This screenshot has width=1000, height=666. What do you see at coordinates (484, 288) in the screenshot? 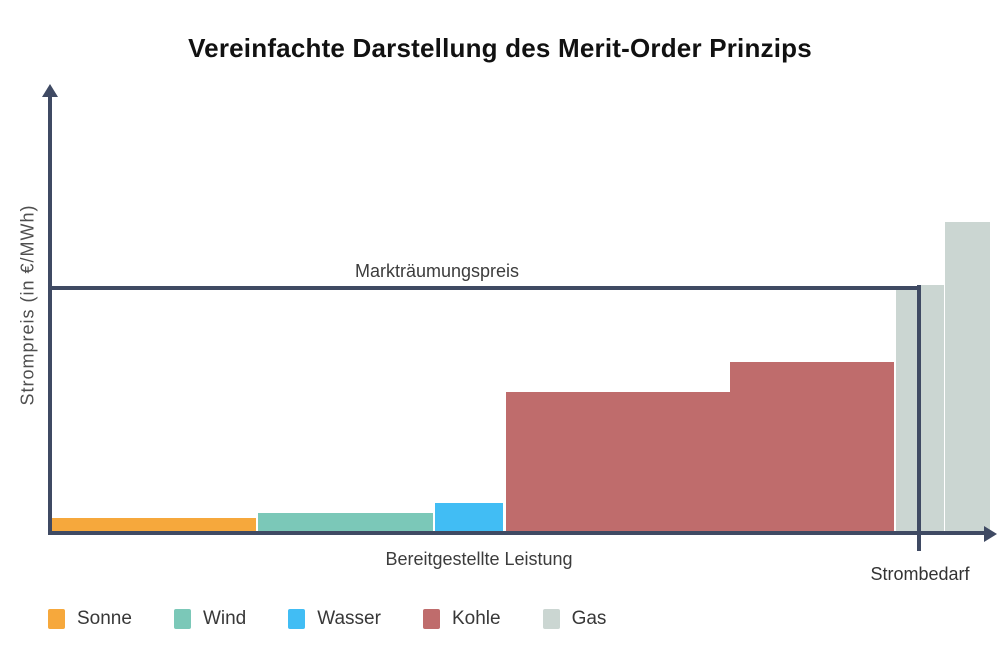
I see `clearing-price-line` at bounding box center [484, 288].